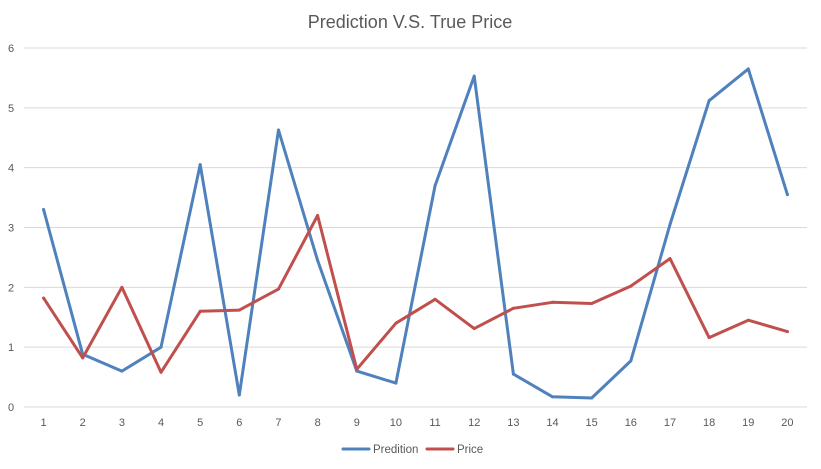 The height and width of the screenshot is (469, 821). Describe the element at coordinates (552, 423) in the screenshot. I see `x-tick-label: 14` at that location.